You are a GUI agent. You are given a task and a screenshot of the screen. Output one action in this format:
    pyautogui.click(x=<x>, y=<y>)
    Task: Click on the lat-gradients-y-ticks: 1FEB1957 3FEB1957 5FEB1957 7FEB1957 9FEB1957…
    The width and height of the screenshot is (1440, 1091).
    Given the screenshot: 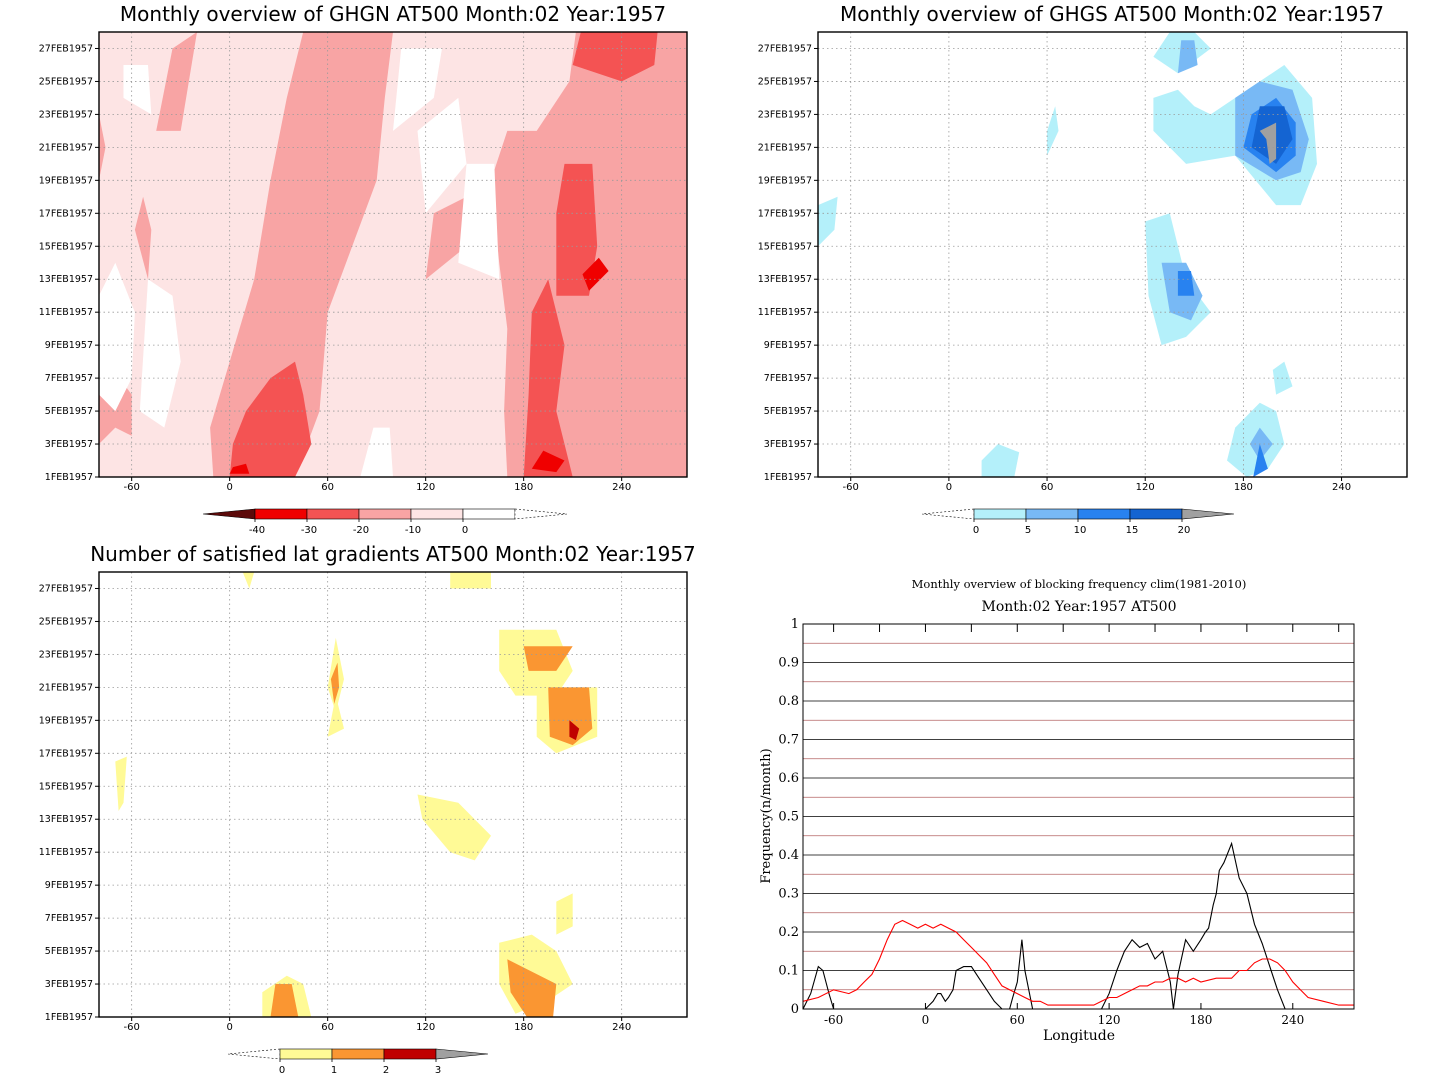 What is the action you would take?
    pyautogui.click(x=69, y=803)
    